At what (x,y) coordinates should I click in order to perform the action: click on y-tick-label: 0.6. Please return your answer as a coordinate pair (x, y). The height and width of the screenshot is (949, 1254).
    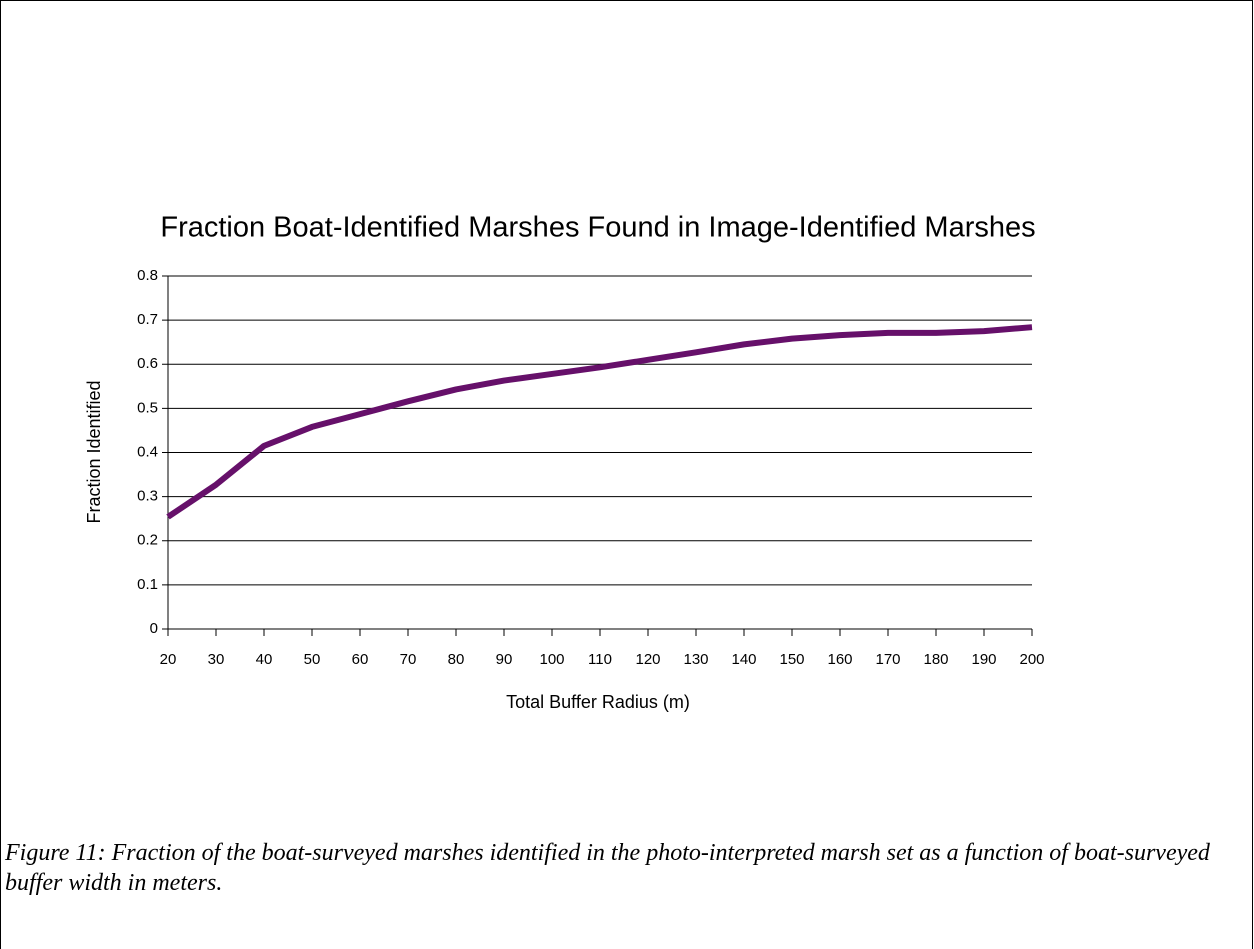
    Looking at the image, I should click on (147, 363).